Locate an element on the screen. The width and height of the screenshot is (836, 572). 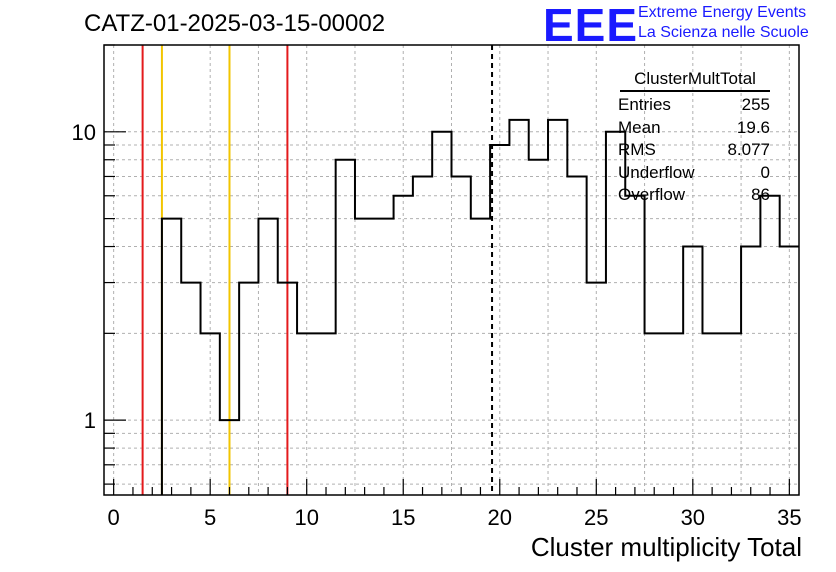
x-tick-labels: 0 5 10 15 20 25 30 35 is located at coordinates (455, 517).